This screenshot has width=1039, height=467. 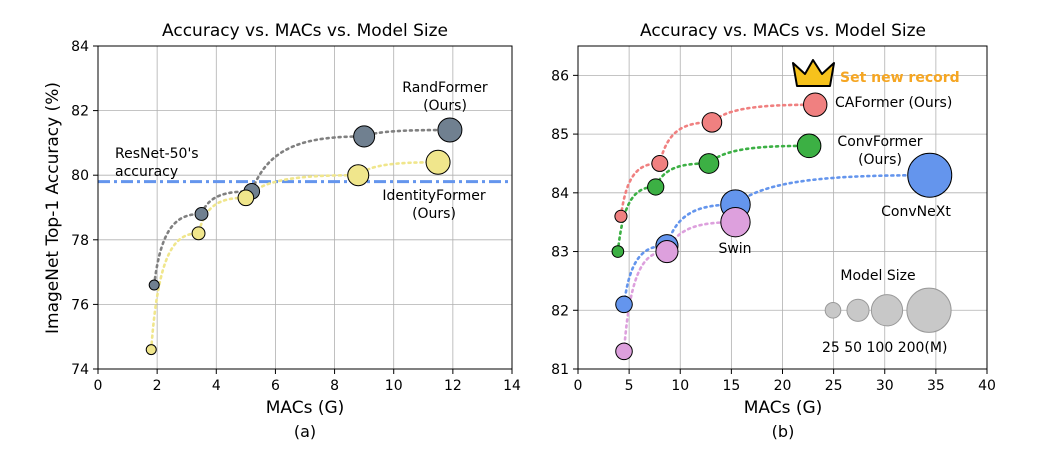 I want to click on annotation-identityformer: IdentityFormer (Ours), so click(x=434, y=205).